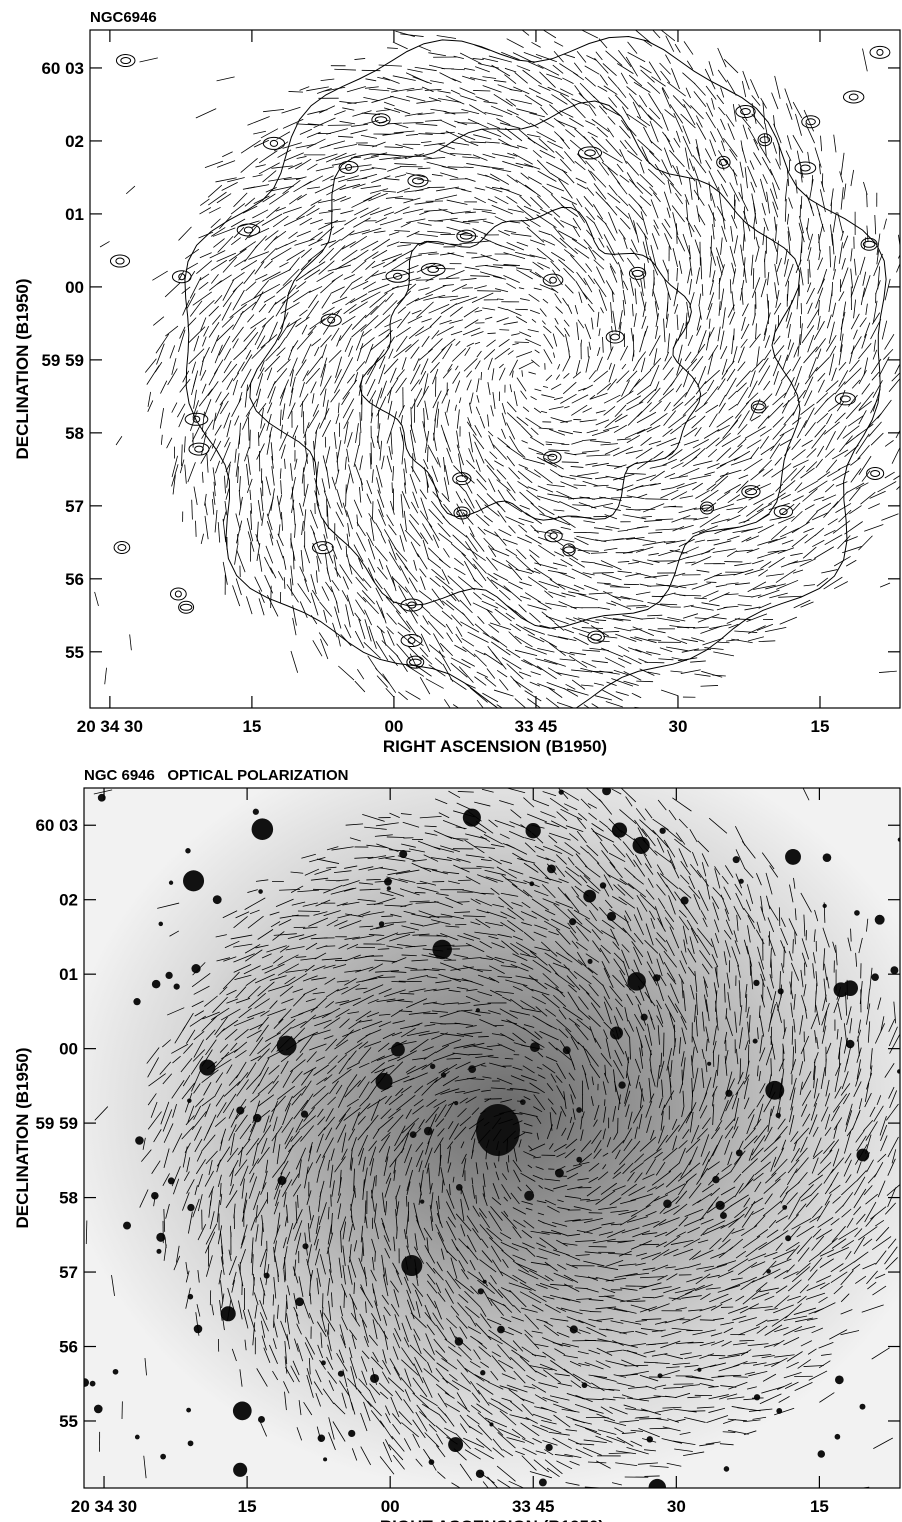  I want to click on y-tick-label: 58, so click(74, 433).